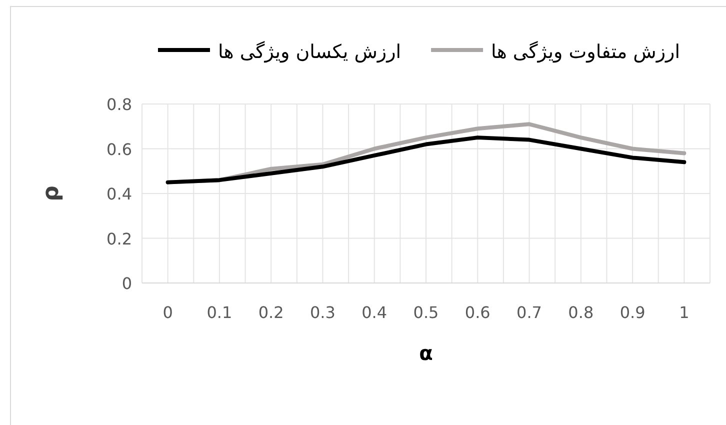  I want to click on legend-label: ارزش متفاوت ویژگی ها, so click(585, 51).